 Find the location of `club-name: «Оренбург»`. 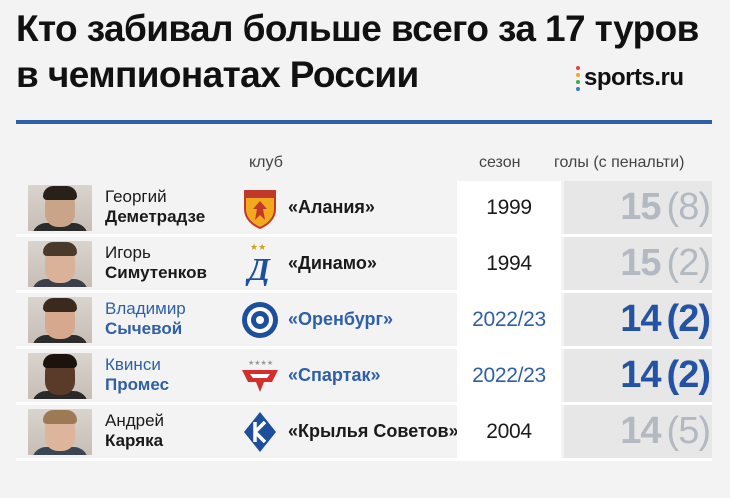

club-name: «Оренбург» is located at coordinates (341, 319).